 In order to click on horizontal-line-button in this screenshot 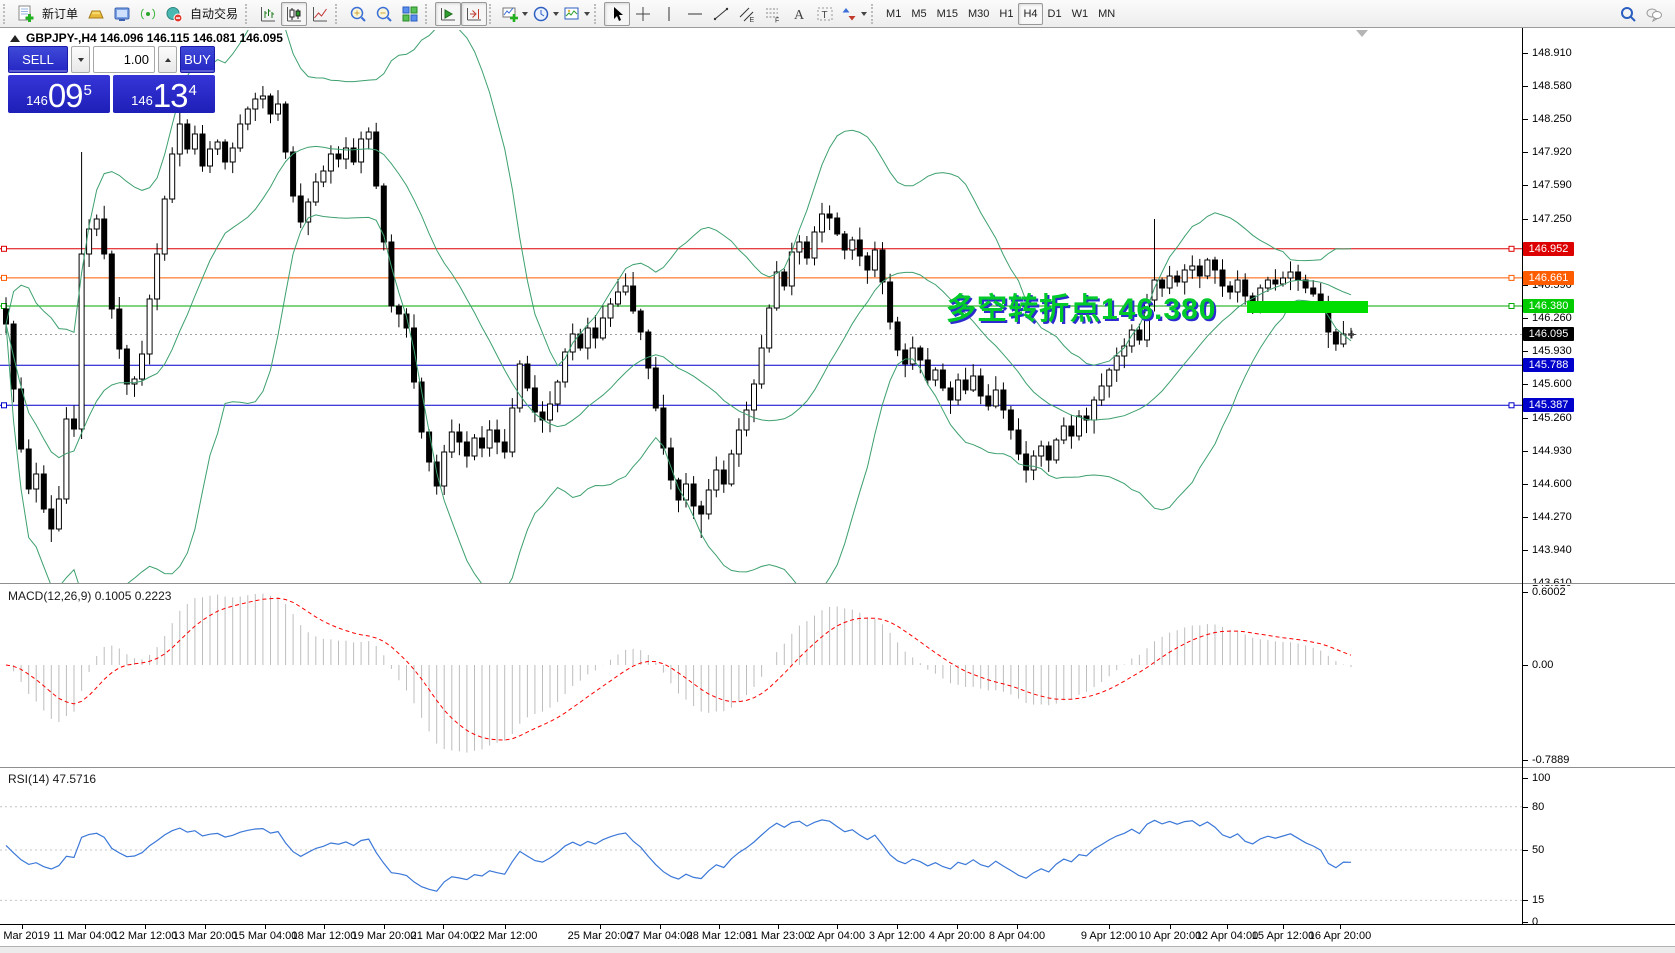, I will do `click(695, 14)`.